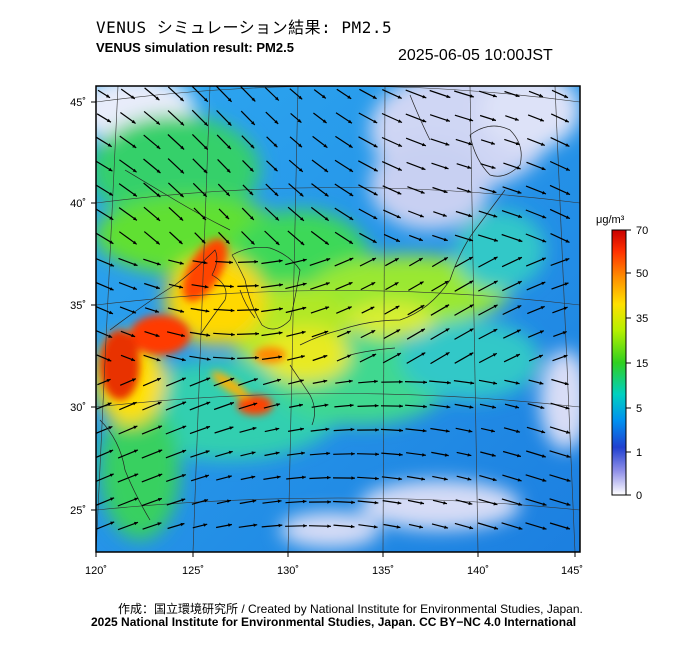  What do you see at coordinates (572, 571) in the screenshot?
I see `lon-tick-label: 145˚` at bounding box center [572, 571].